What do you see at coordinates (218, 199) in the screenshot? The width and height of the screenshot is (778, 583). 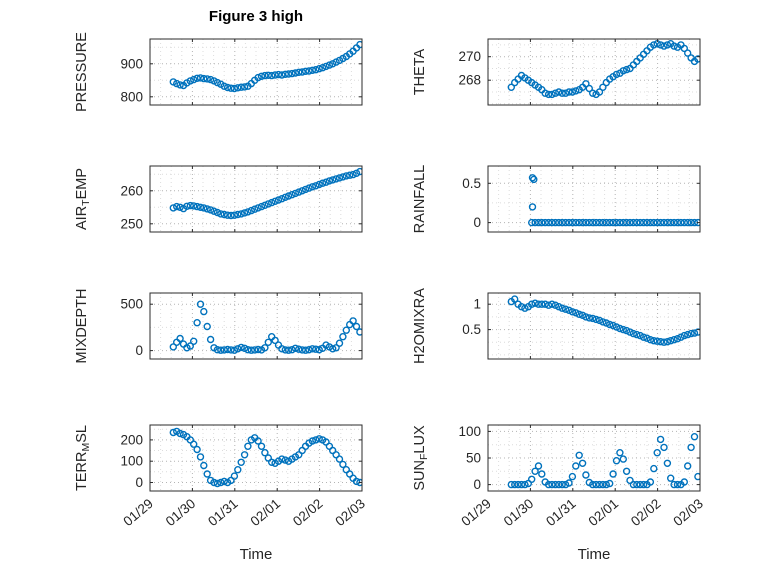 I see `airtemp-chart: 250 260 AIRTEMP` at bounding box center [218, 199].